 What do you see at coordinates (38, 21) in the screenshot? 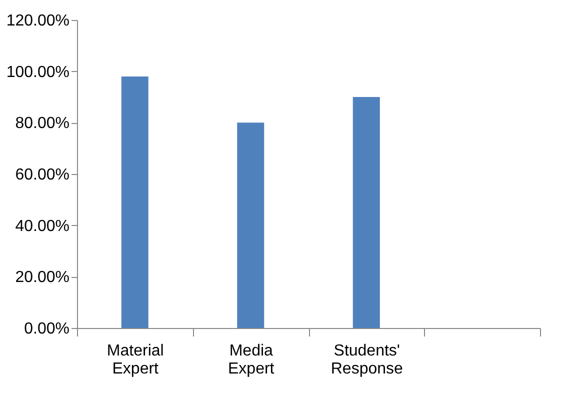
I see `y-tick-label: 120.00%` at bounding box center [38, 21].